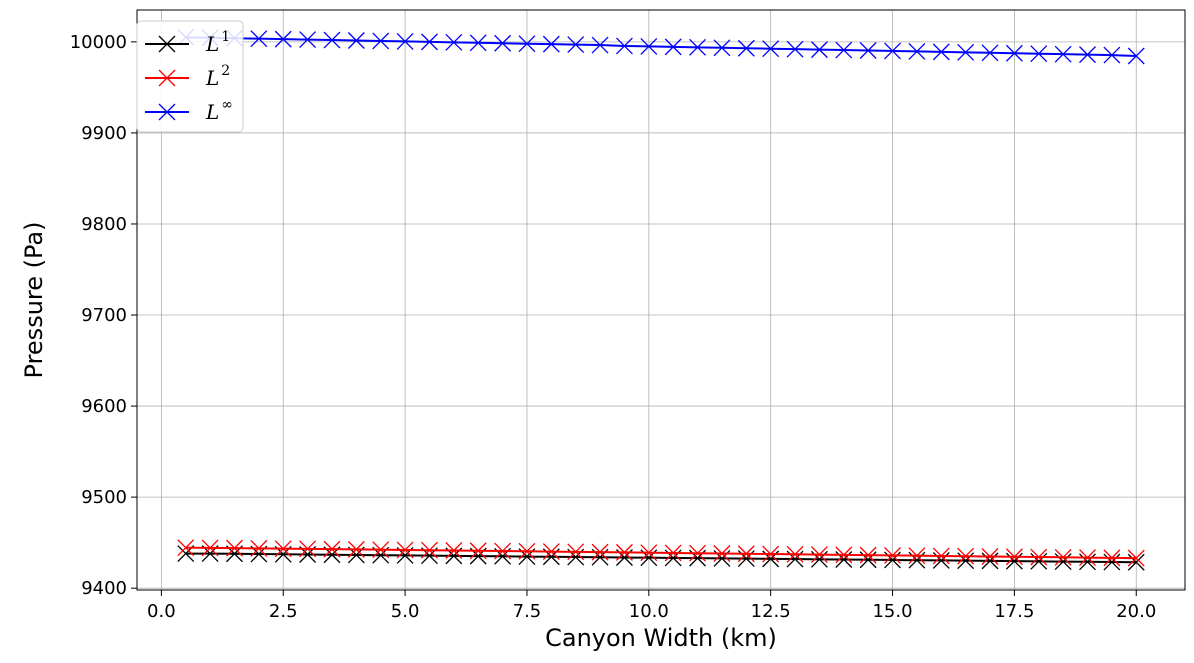 This screenshot has height=663, width=1194. Describe the element at coordinates (892, 611) in the screenshot. I see `x-tick-label: 15.0` at that location.